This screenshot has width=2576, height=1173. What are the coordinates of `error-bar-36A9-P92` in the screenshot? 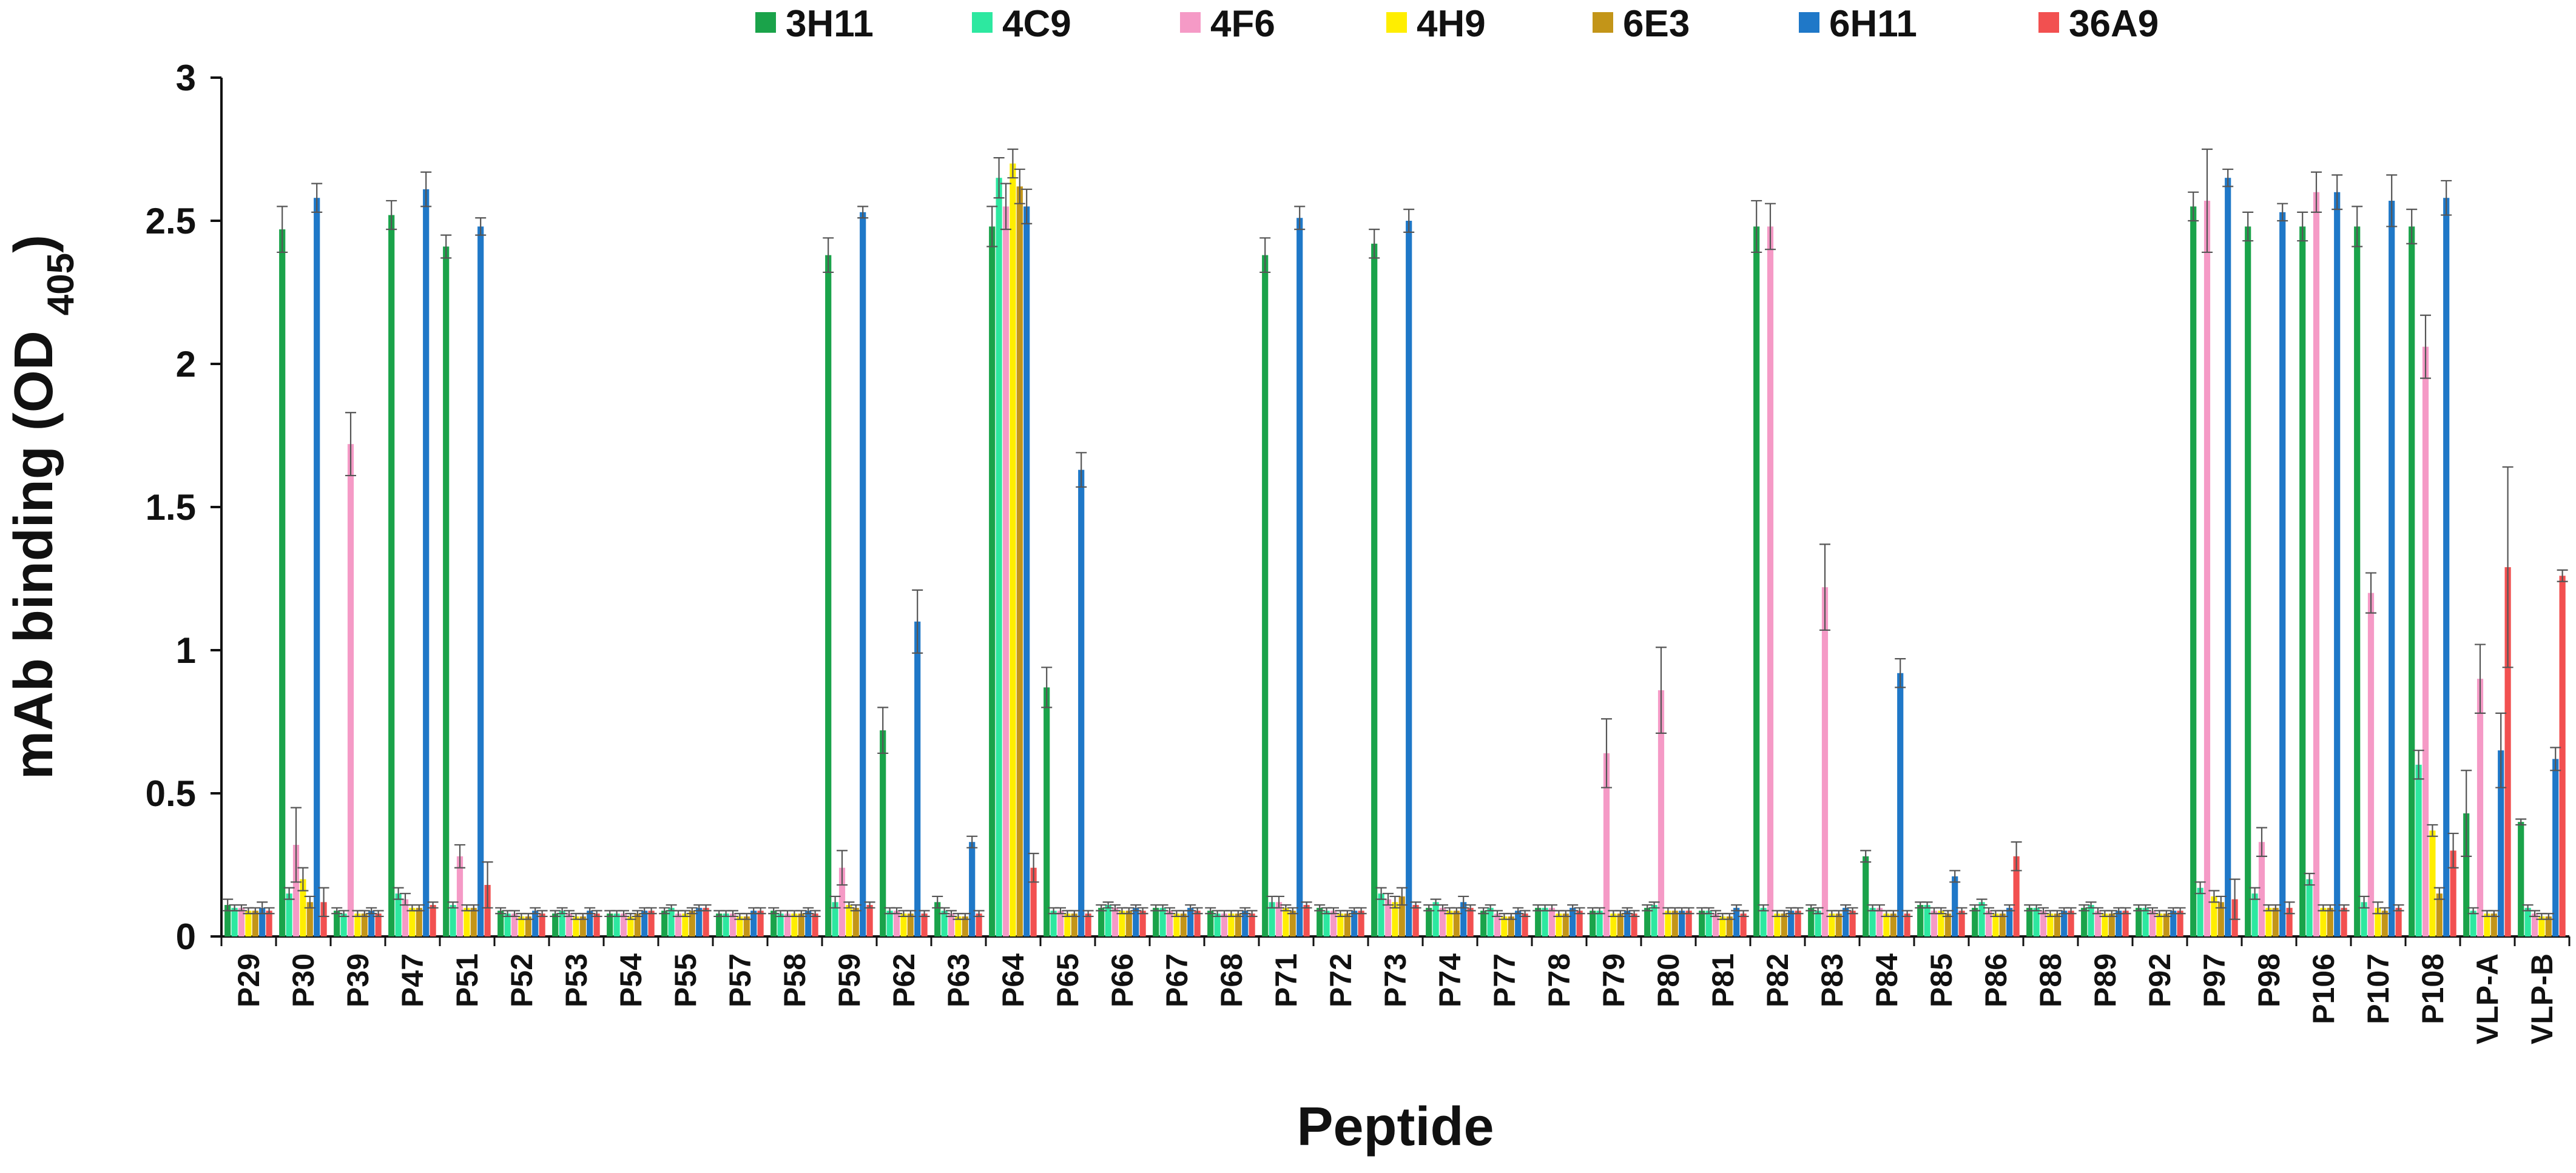 It's located at (2180, 911).